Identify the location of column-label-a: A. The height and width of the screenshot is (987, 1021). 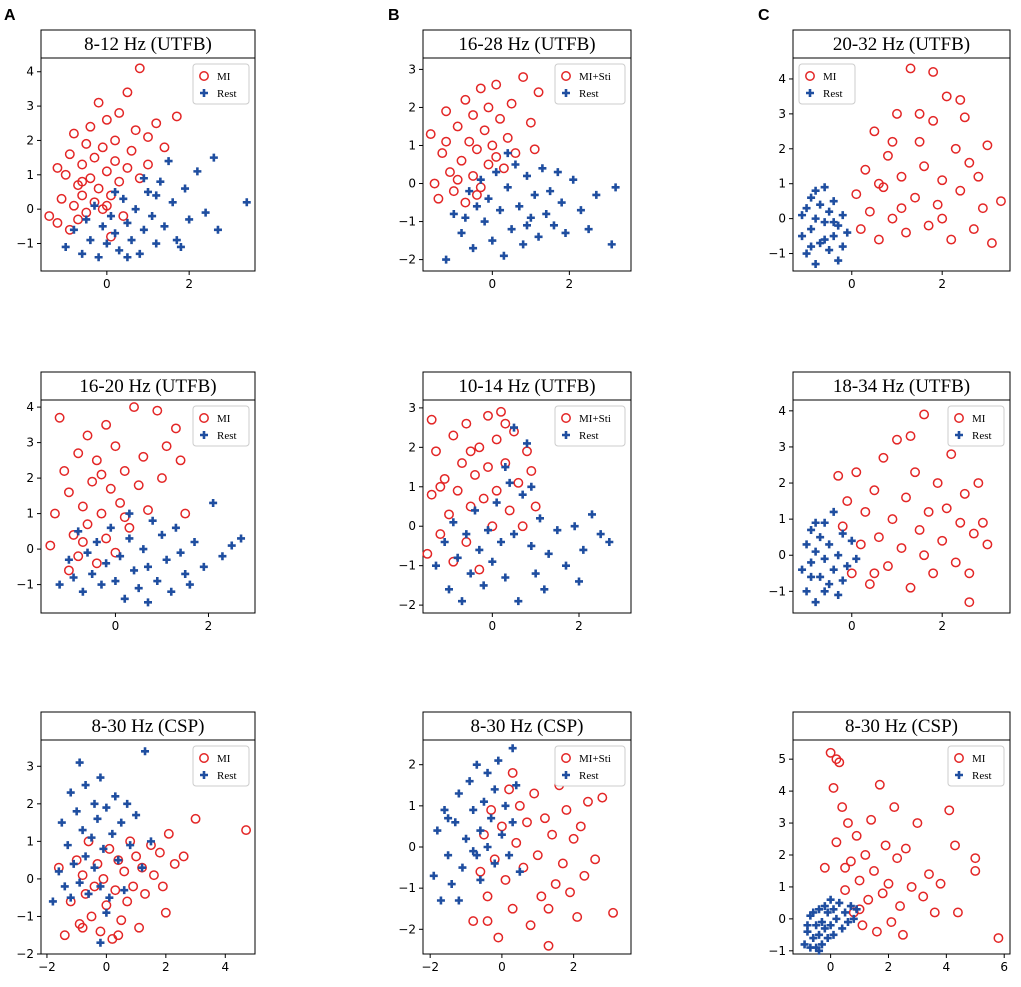
(10, 15).